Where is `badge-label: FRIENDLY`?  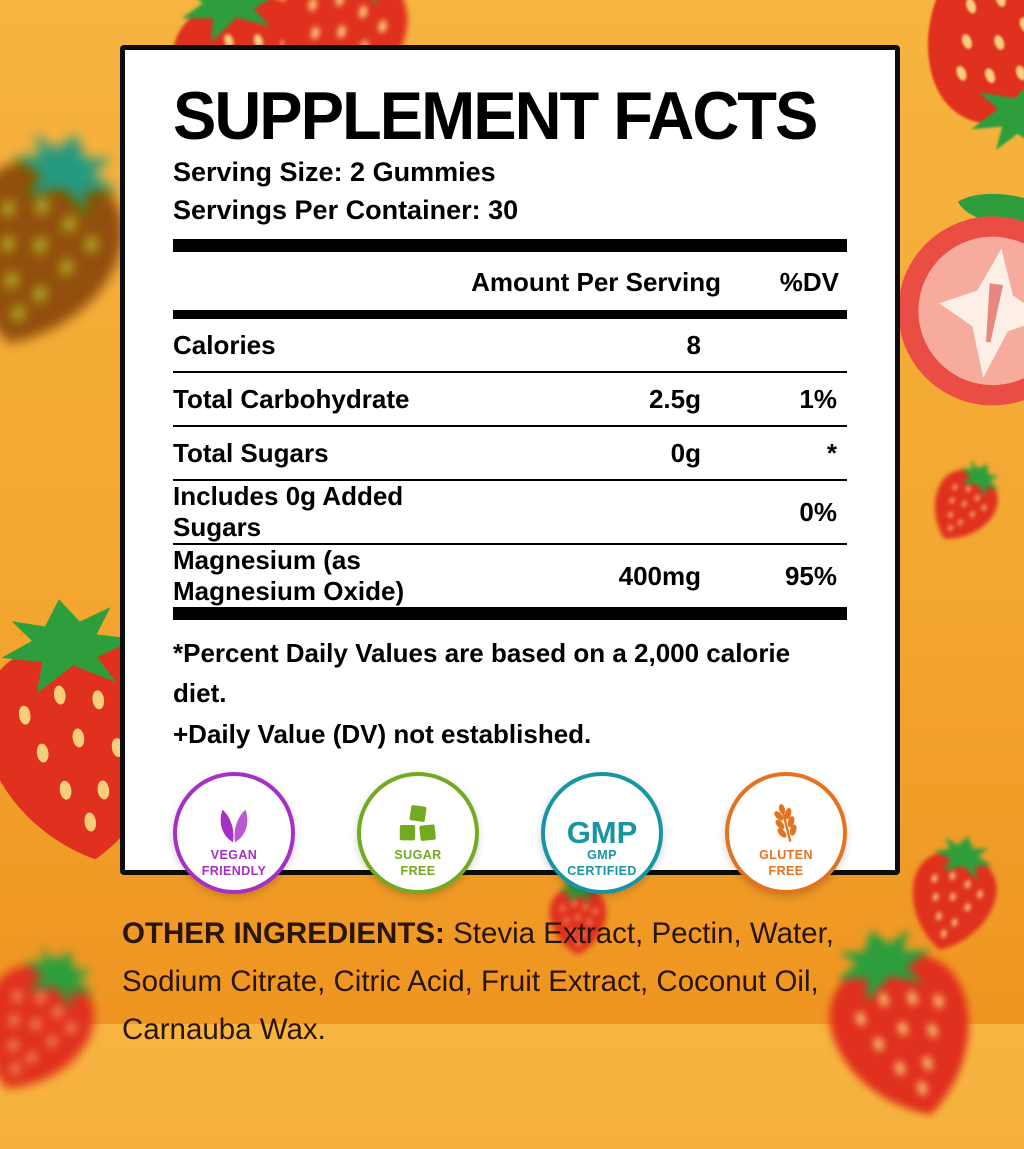 badge-label: FRIENDLY is located at coordinates (234, 870).